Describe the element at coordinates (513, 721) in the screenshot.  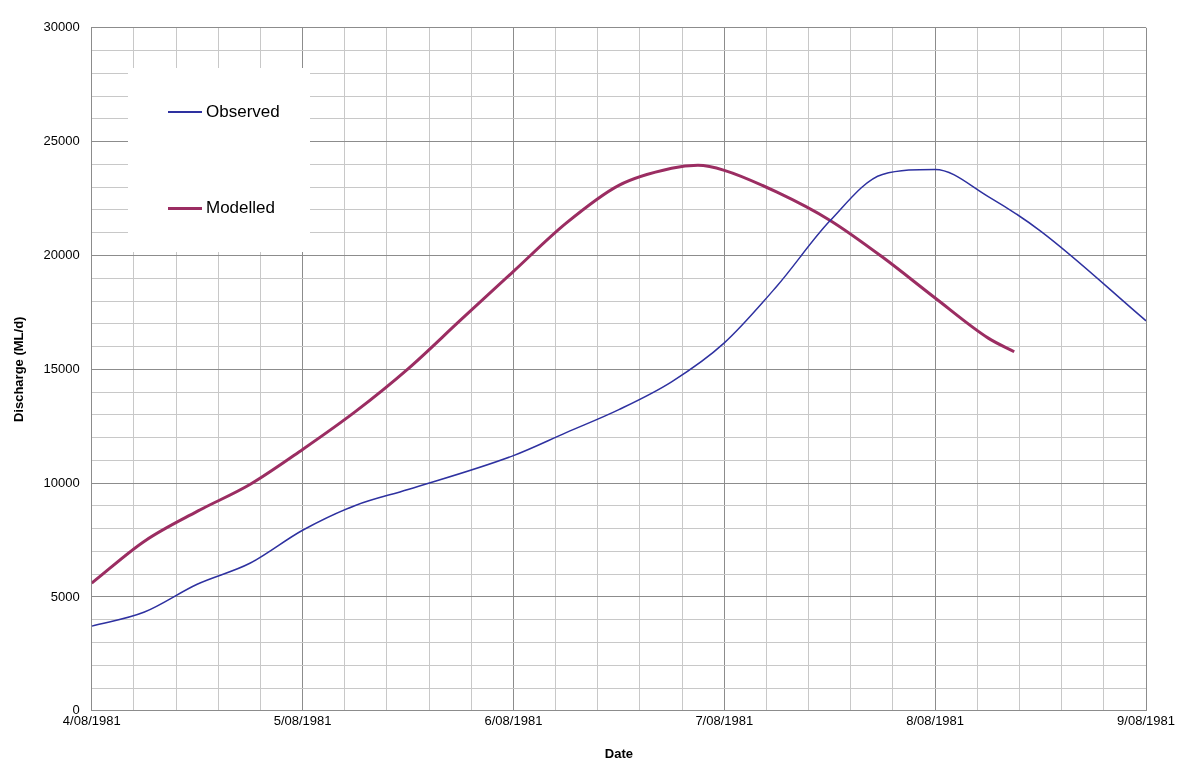
I see `x-tick-label: 6/08/1981` at that location.